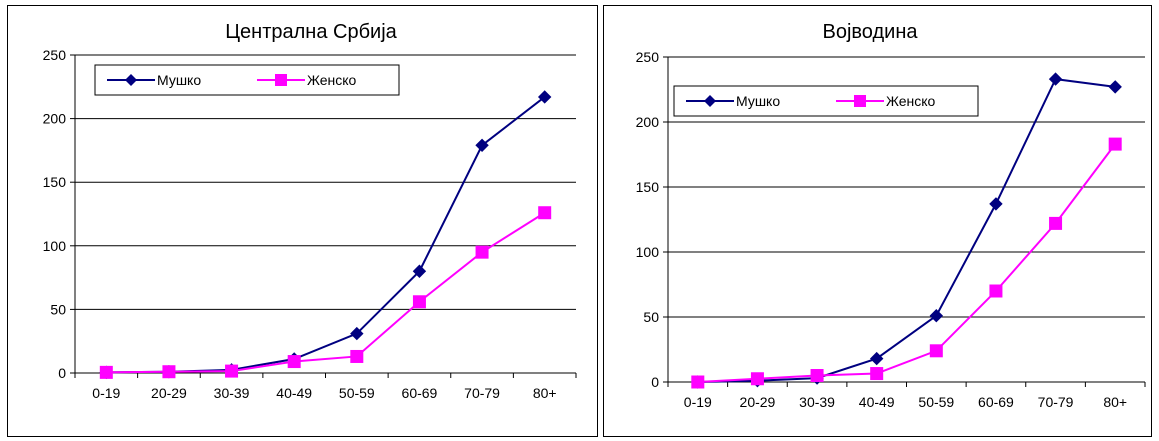 This screenshot has height=441, width=1159. Describe the element at coordinates (311, 32) in the screenshot. I see `chart-title: Централна Србија` at that location.